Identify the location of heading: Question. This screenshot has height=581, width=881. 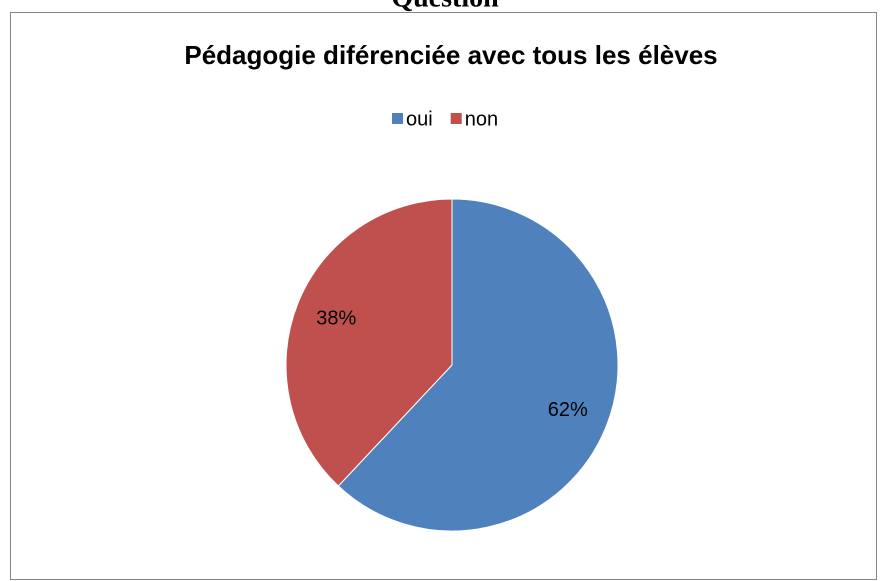
(445, 6).